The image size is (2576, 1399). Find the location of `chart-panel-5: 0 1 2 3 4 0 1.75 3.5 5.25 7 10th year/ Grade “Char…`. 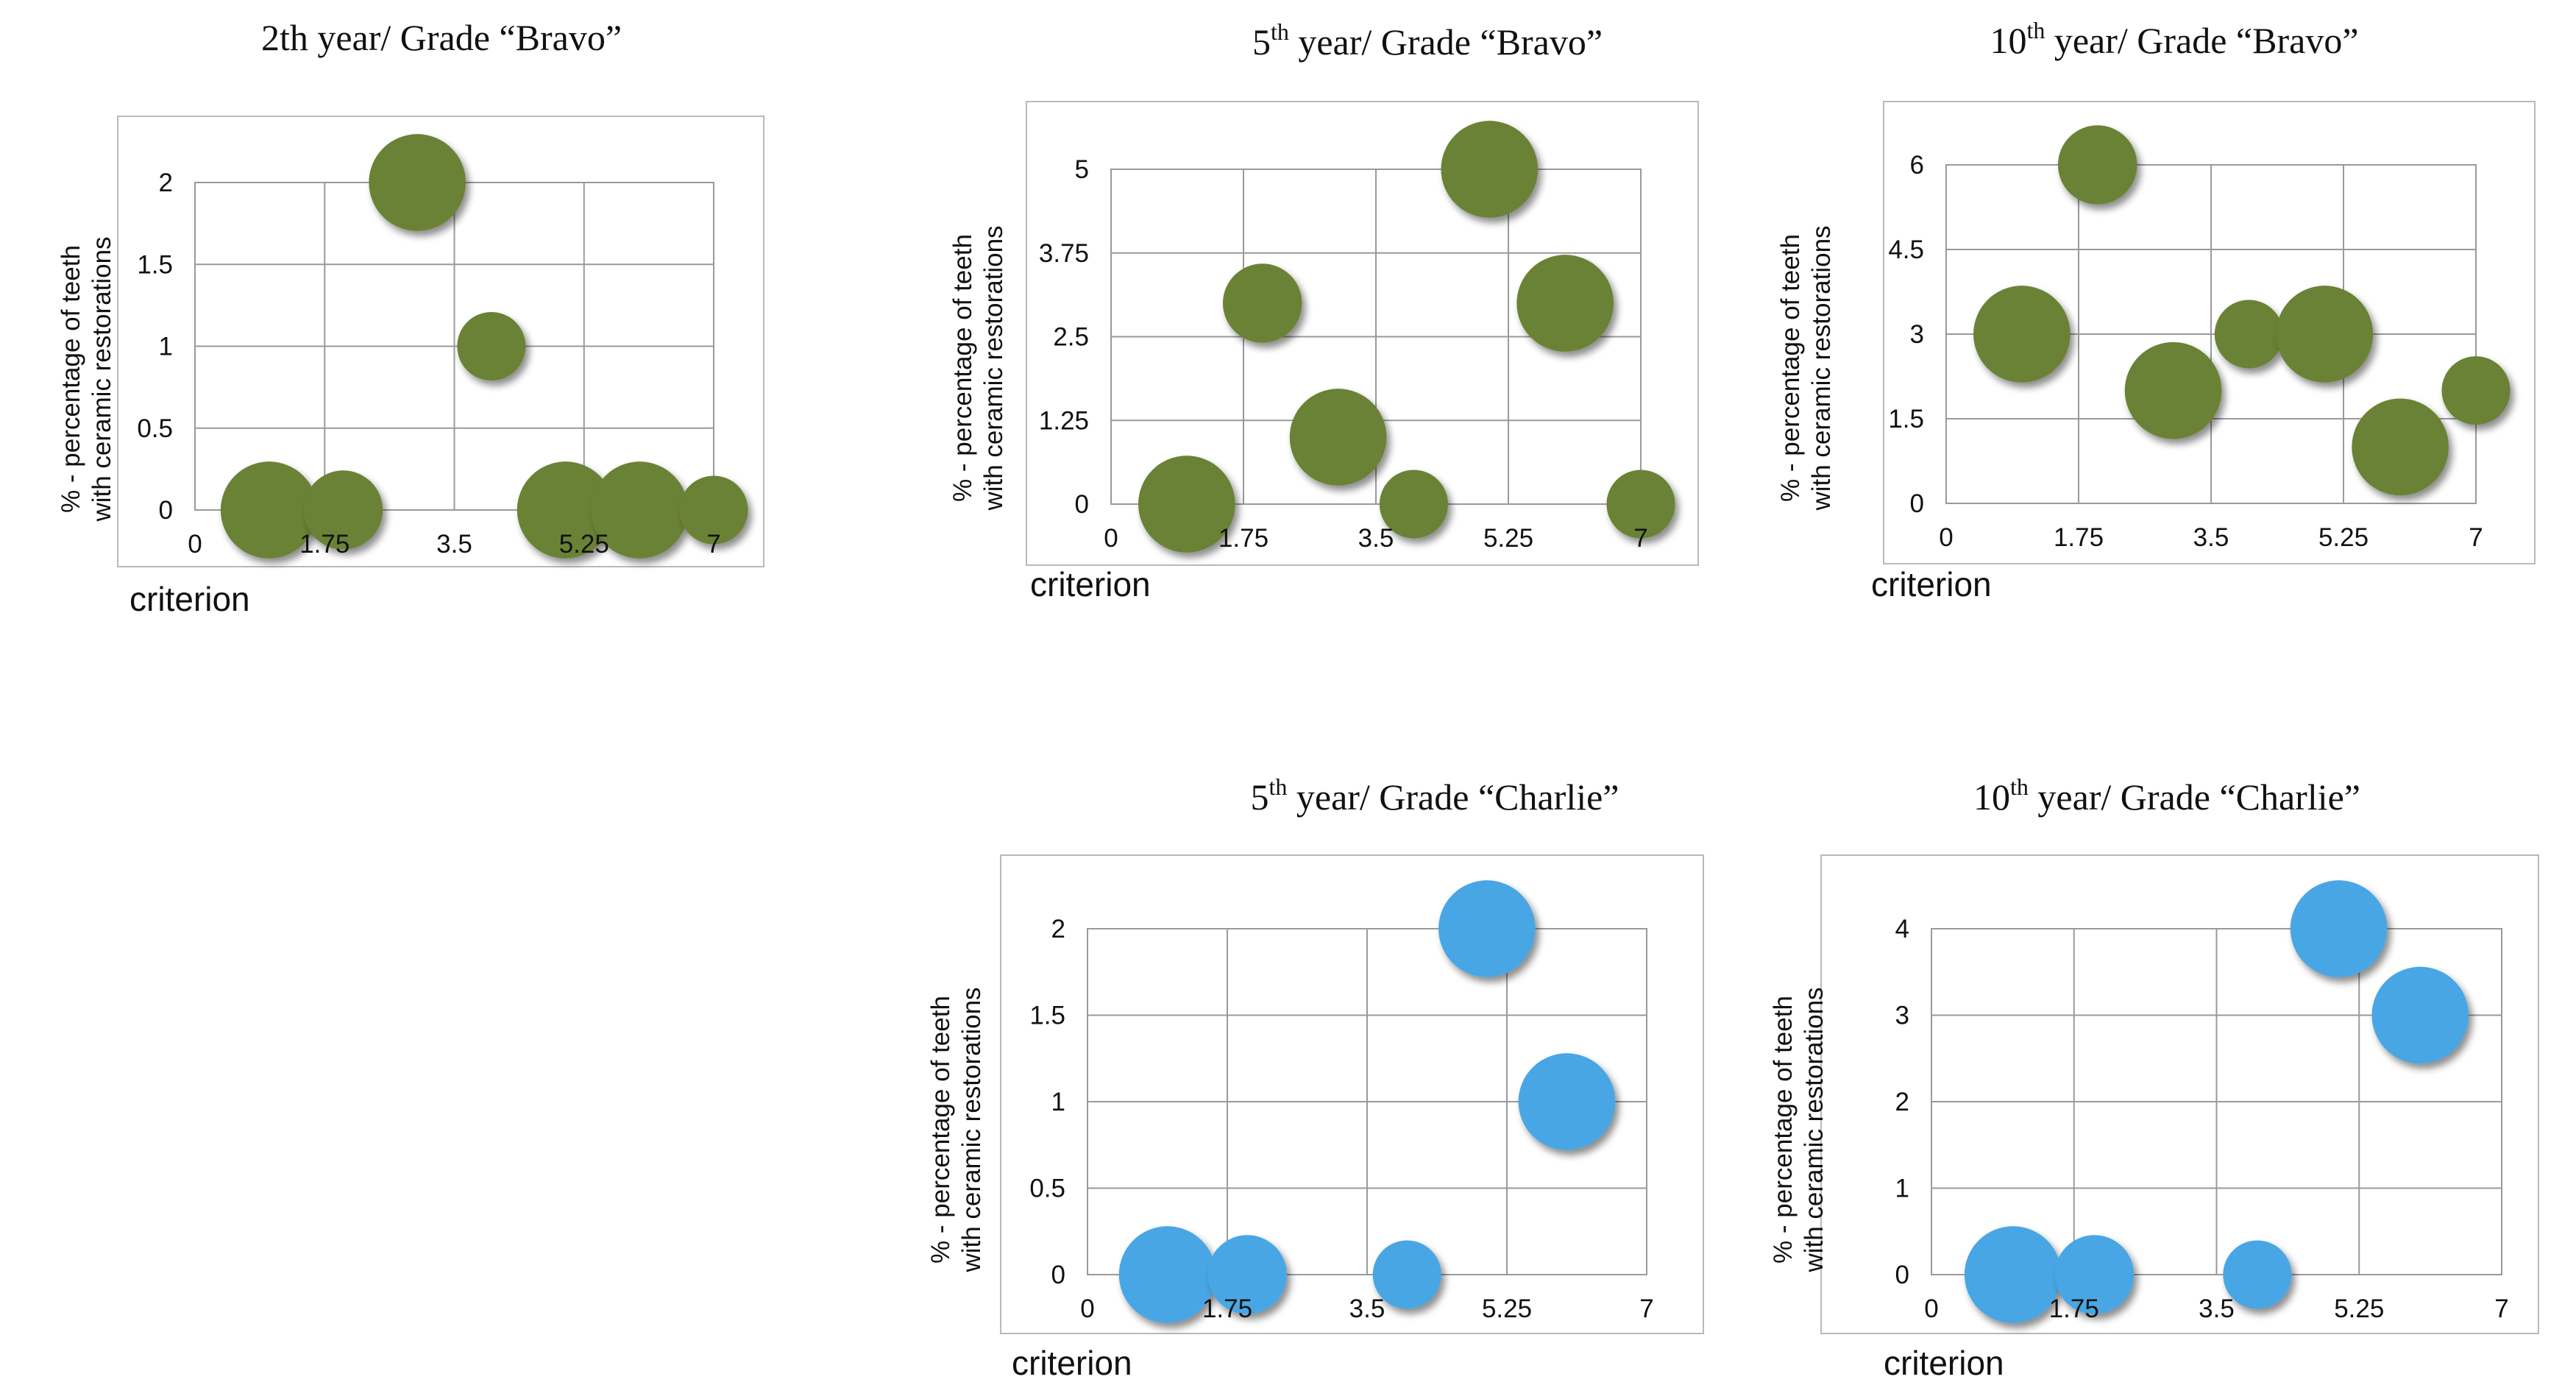

chart-panel-5: 0 1 2 3 4 0 1.75 3.5 5.25 7 10th year/ Grade “Char… is located at coordinates (2154, 1077).